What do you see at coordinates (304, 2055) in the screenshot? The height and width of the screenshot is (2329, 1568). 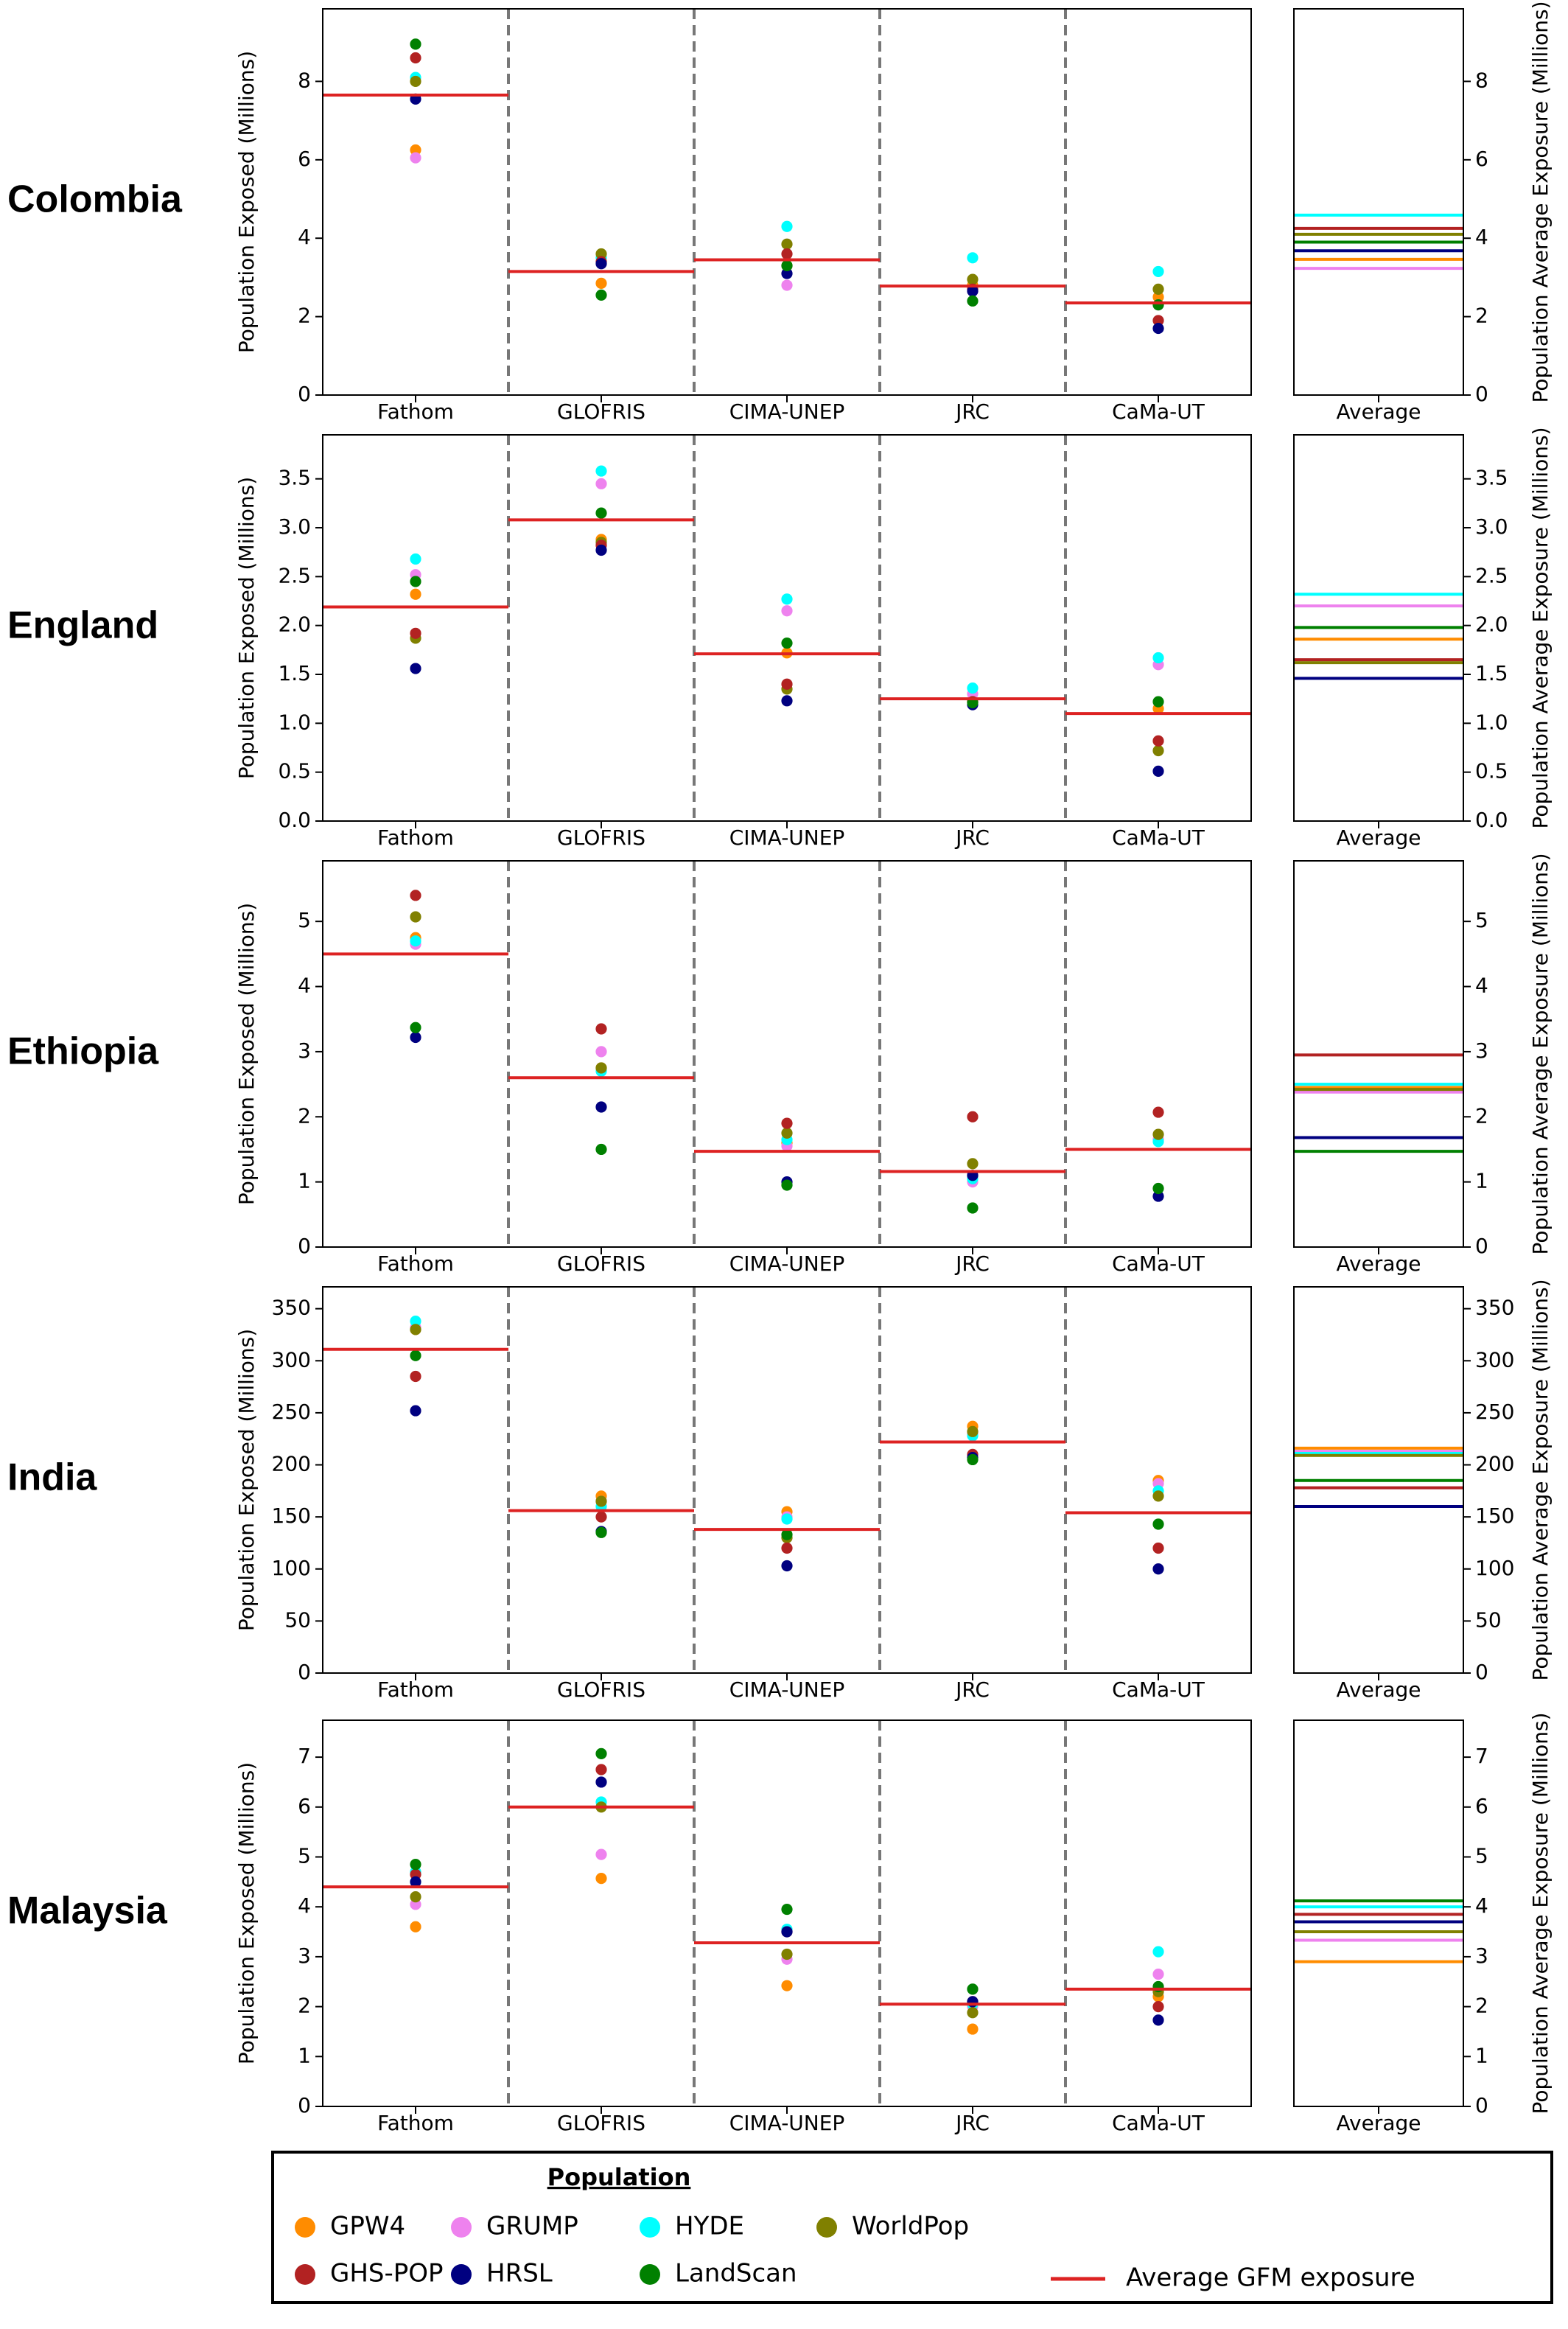 I see `y-tick-label: 1` at bounding box center [304, 2055].